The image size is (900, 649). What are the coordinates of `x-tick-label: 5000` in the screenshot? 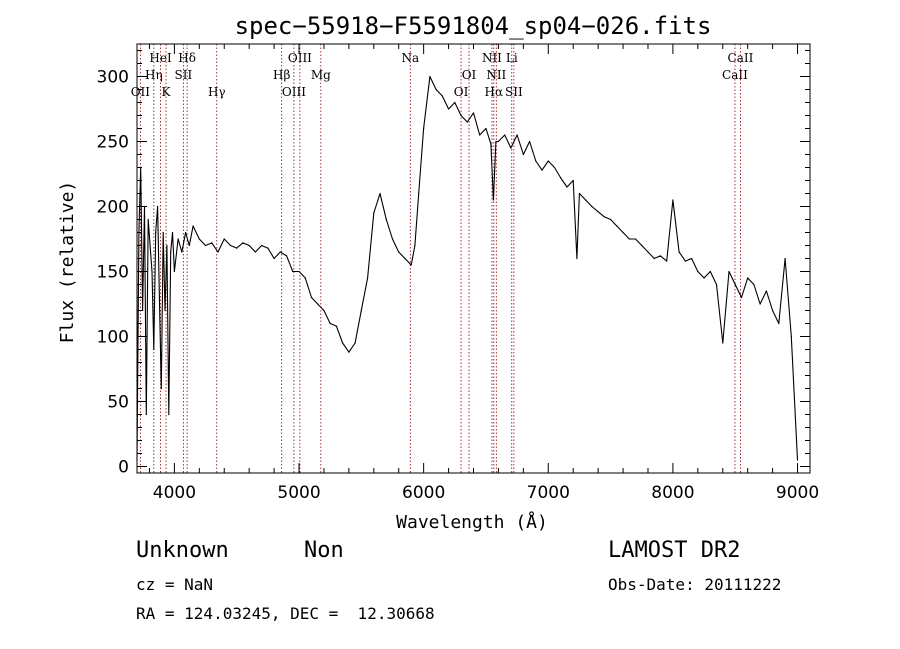 It's located at (298, 493).